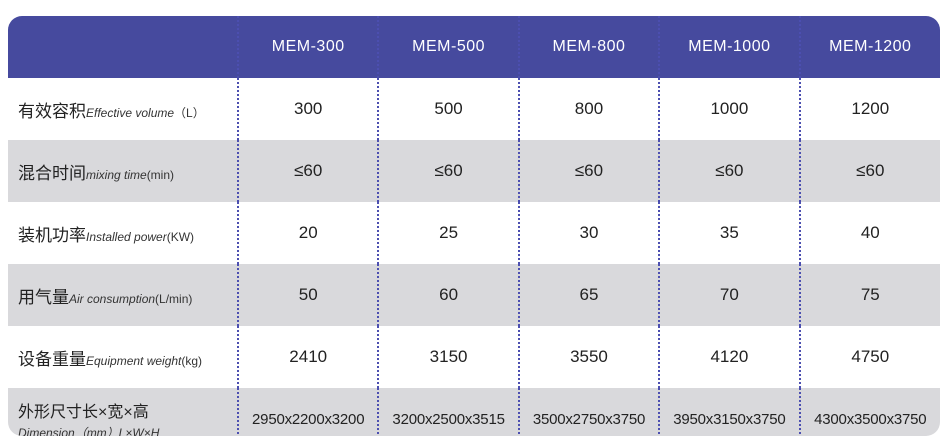  Describe the element at coordinates (83, 412) in the screenshot. I see `label-zh: 外形尺寸长×宽×高` at that location.